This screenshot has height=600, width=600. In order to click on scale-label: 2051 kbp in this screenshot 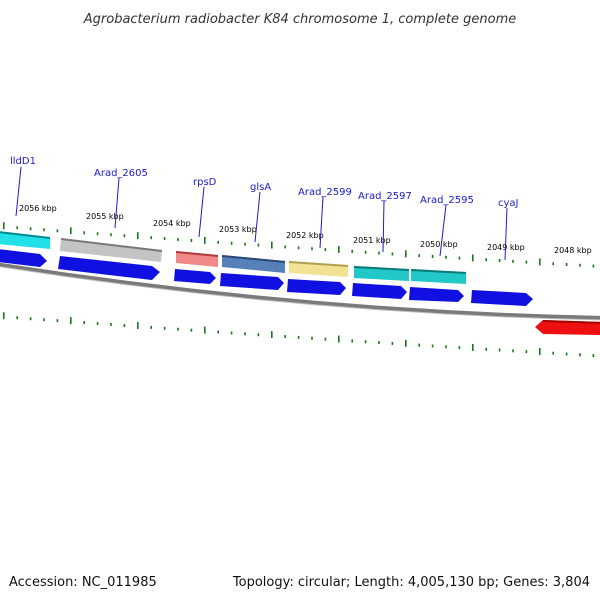, I will do `click(372, 240)`.